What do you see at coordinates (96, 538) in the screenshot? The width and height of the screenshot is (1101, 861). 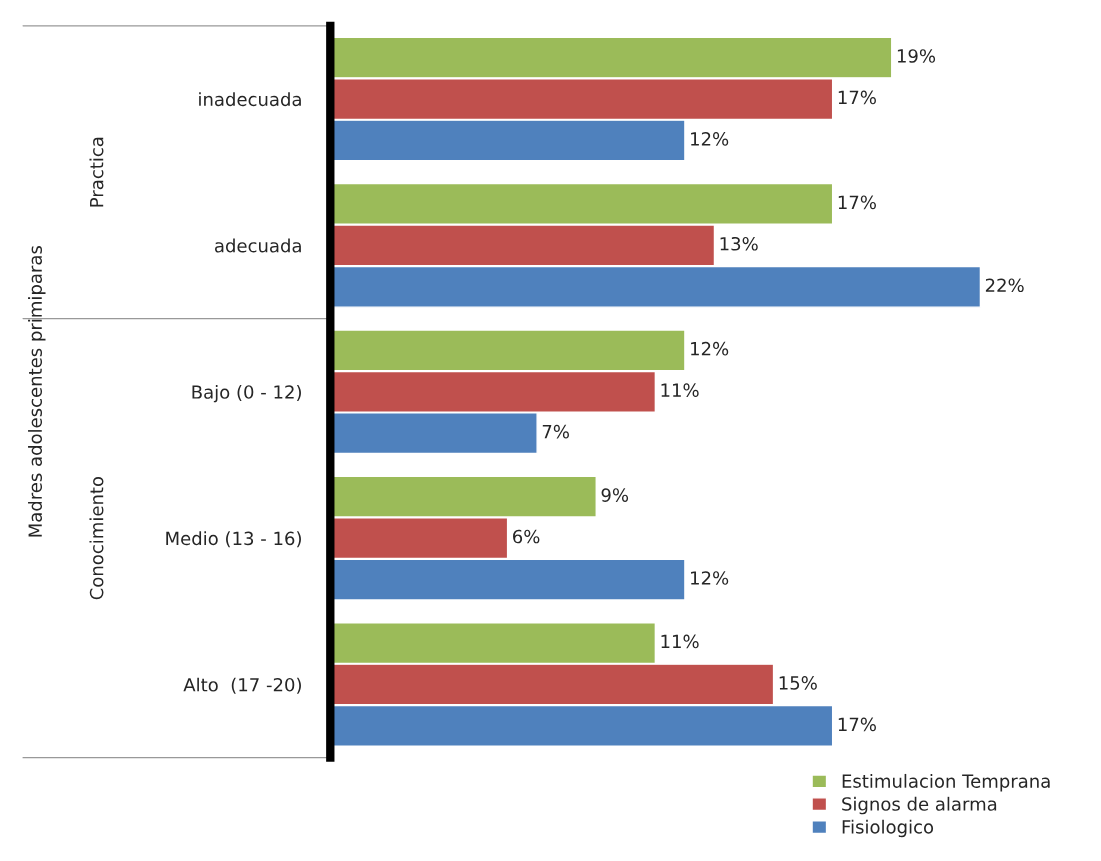 I see `text: Conocimiento` at bounding box center [96, 538].